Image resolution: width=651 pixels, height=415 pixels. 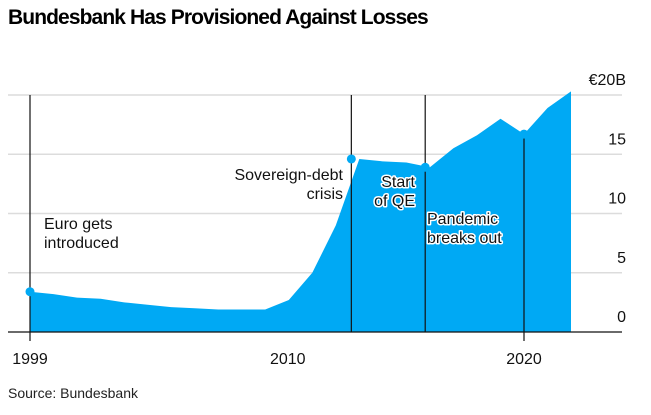 What do you see at coordinates (288, 359) in the screenshot?
I see `x-tick-label: 2010` at bounding box center [288, 359].